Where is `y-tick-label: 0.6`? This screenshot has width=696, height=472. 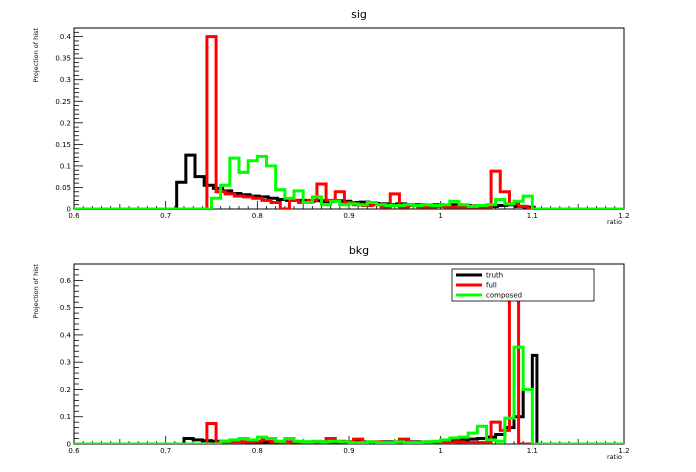 y-tick-label: 0.6 is located at coordinates (66, 281).